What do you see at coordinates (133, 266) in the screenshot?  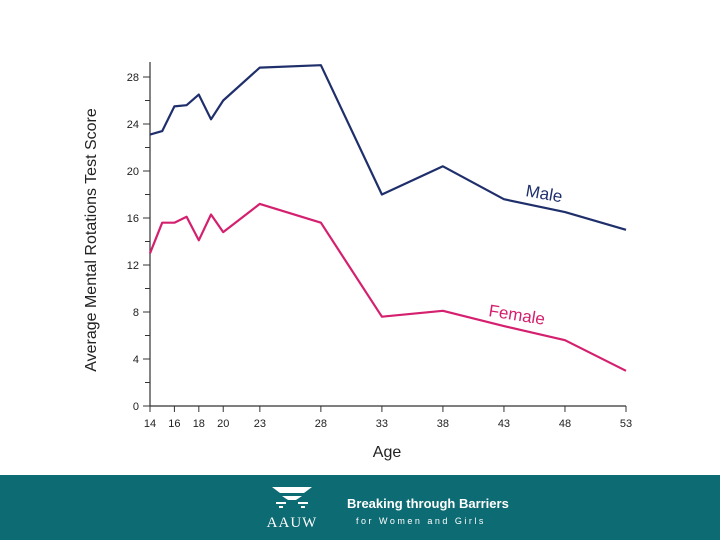 I see `y-tick-label: 12` at bounding box center [133, 266].